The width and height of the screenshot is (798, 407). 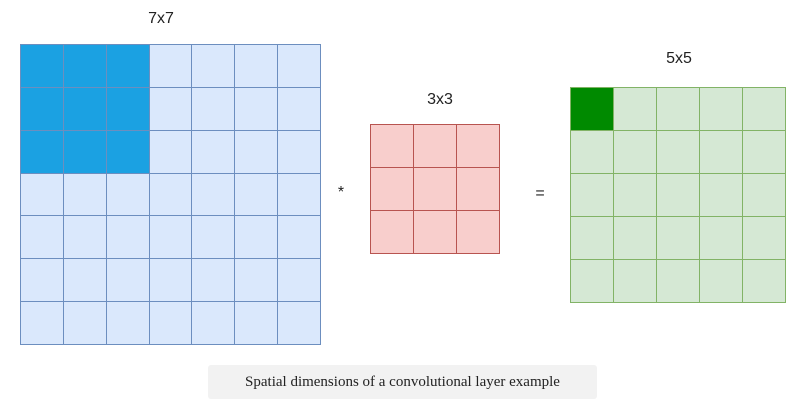 What do you see at coordinates (540, 193) in the screenshot?
I see `equals-operator: =` at bounding box center [540, 193].